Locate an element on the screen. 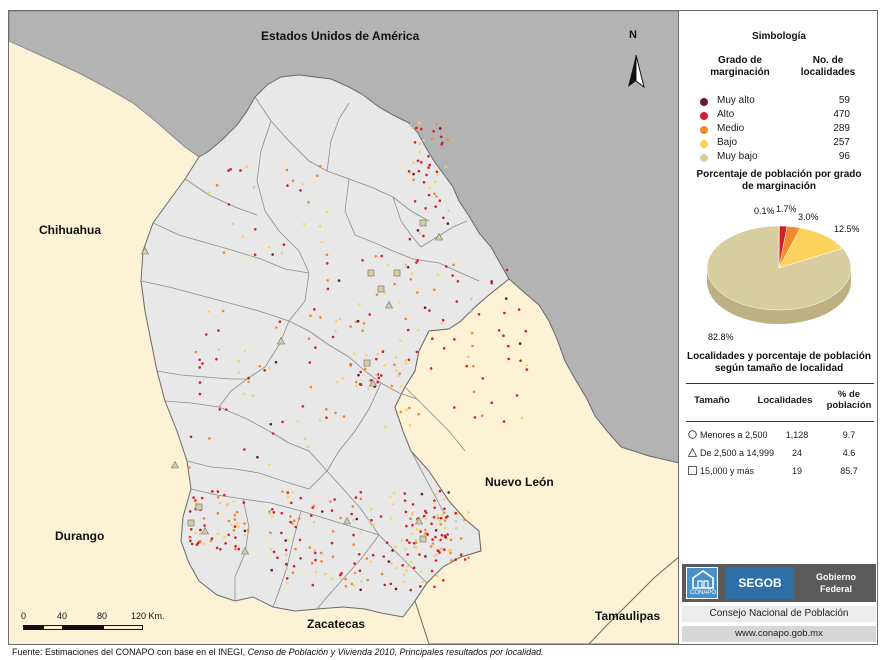 The height and width of the screenshot is (660, 887). scale-segment is located at coordinates (53, 627).